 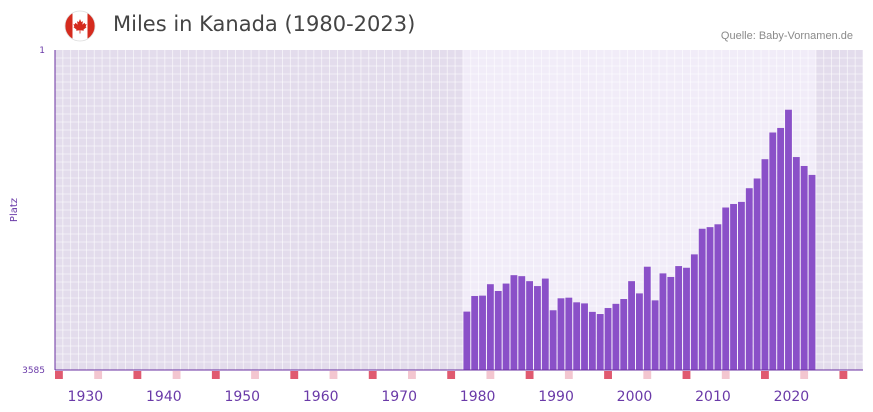 What do you see at coordinates (694, 312) in the screenshot?
I see `bar-2007` at bounding box center [694, 312].